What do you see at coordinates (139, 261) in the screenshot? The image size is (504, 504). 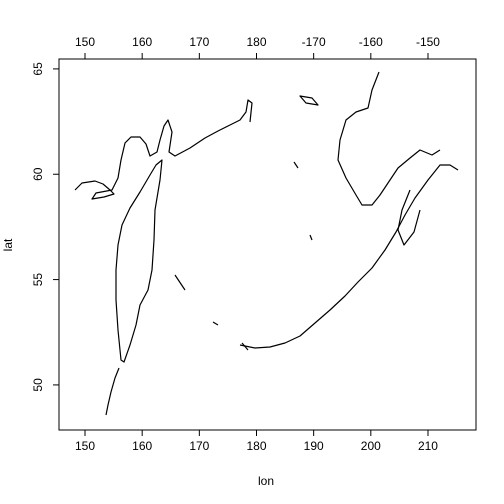 I see `kamchatka` at bounding box center [139, 261].